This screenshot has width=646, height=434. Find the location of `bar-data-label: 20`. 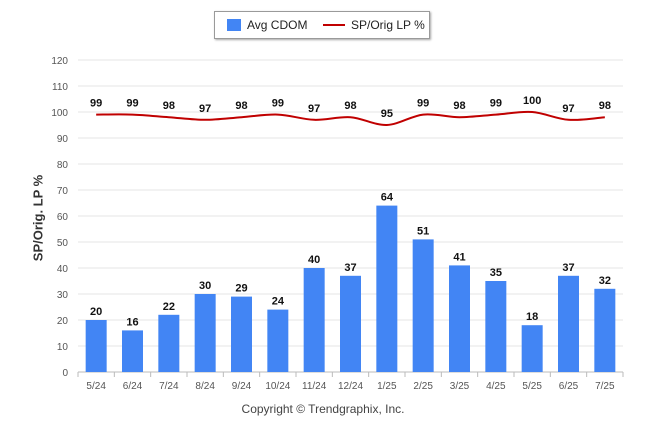

bar-data-label: 20 is located at coordinates (96, 312).